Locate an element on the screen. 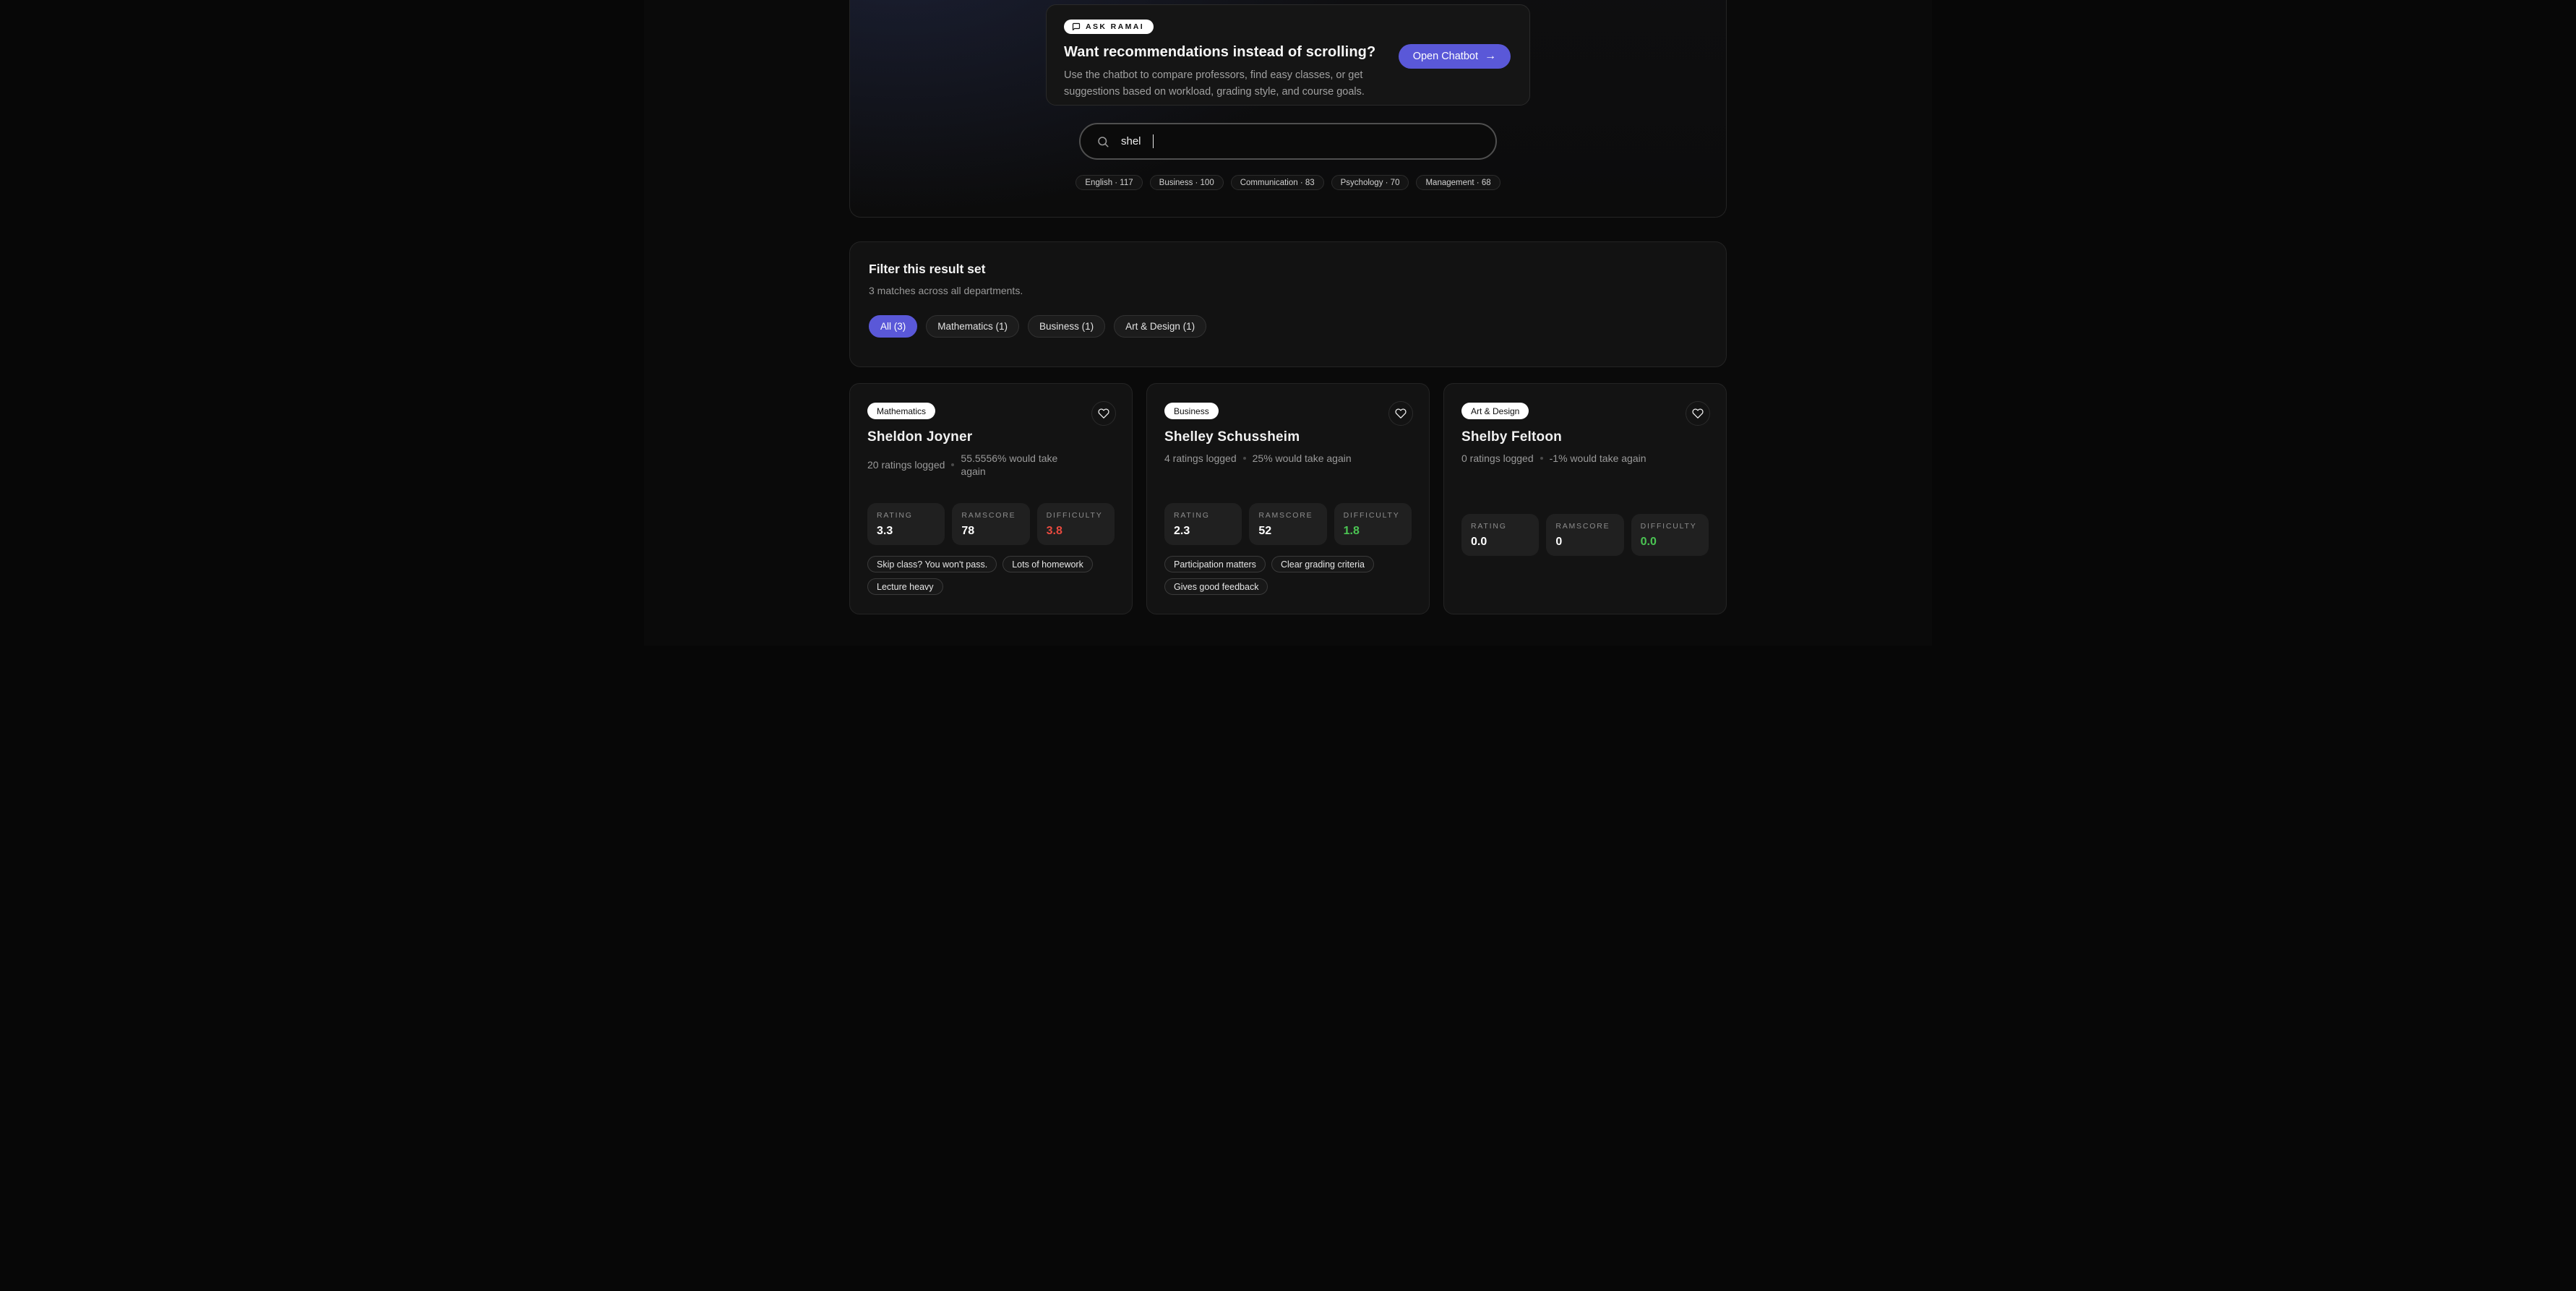  department-badge: Art & Design is located at coordinates (1495, 411).